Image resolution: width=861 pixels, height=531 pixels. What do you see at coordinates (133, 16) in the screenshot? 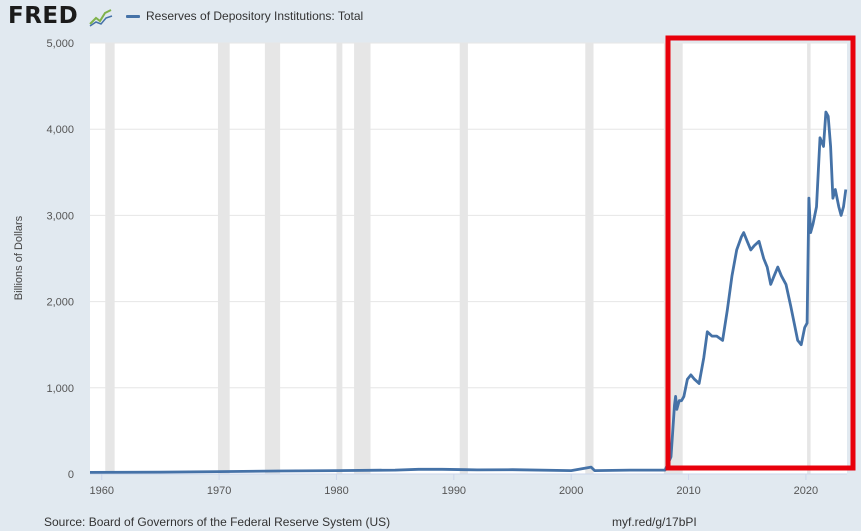
I see `legend-swatch` at bounding box center [133, 16].